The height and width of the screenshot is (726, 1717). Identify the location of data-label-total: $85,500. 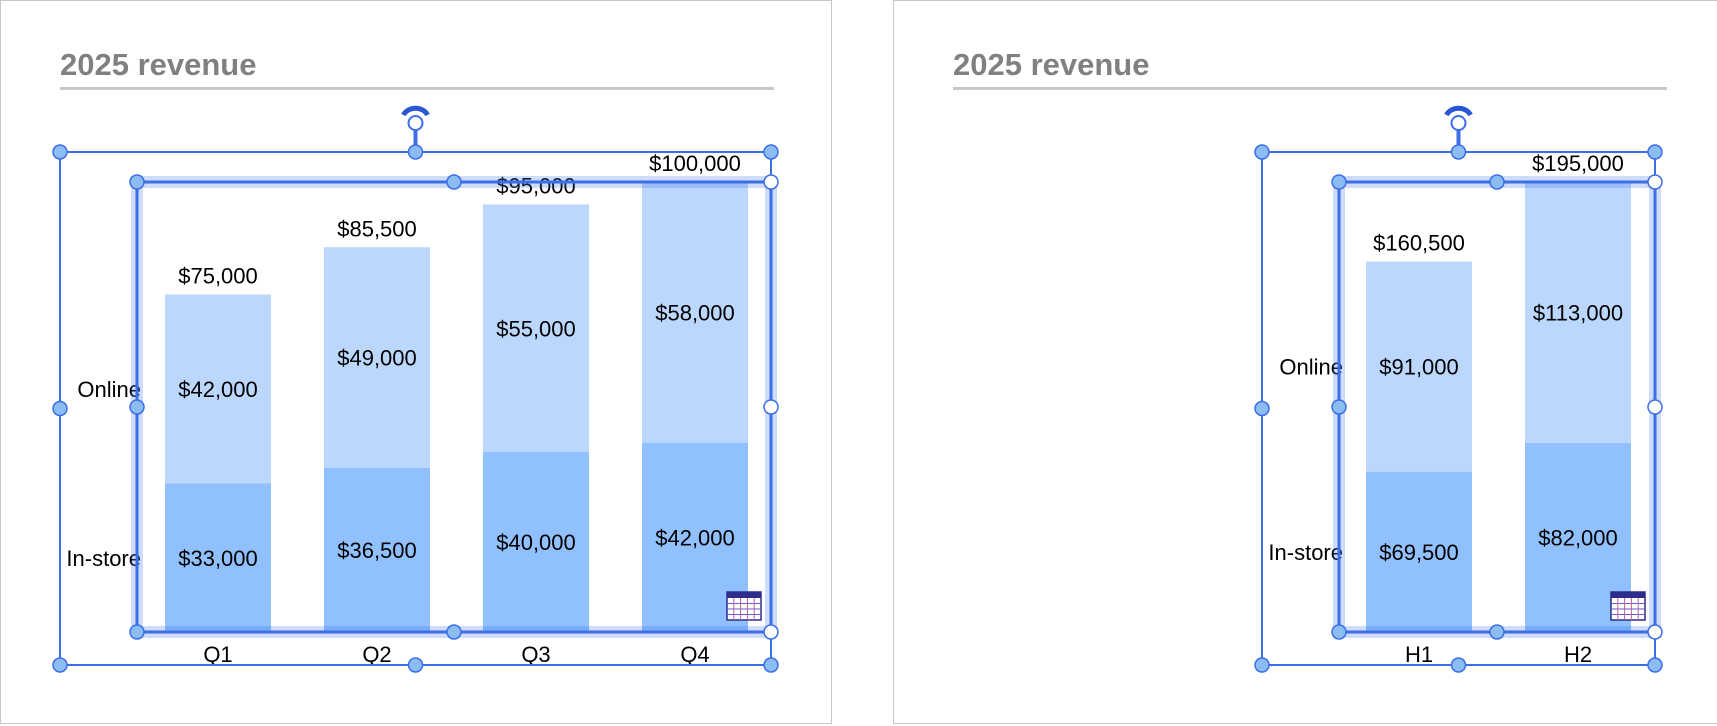
(377, 228).